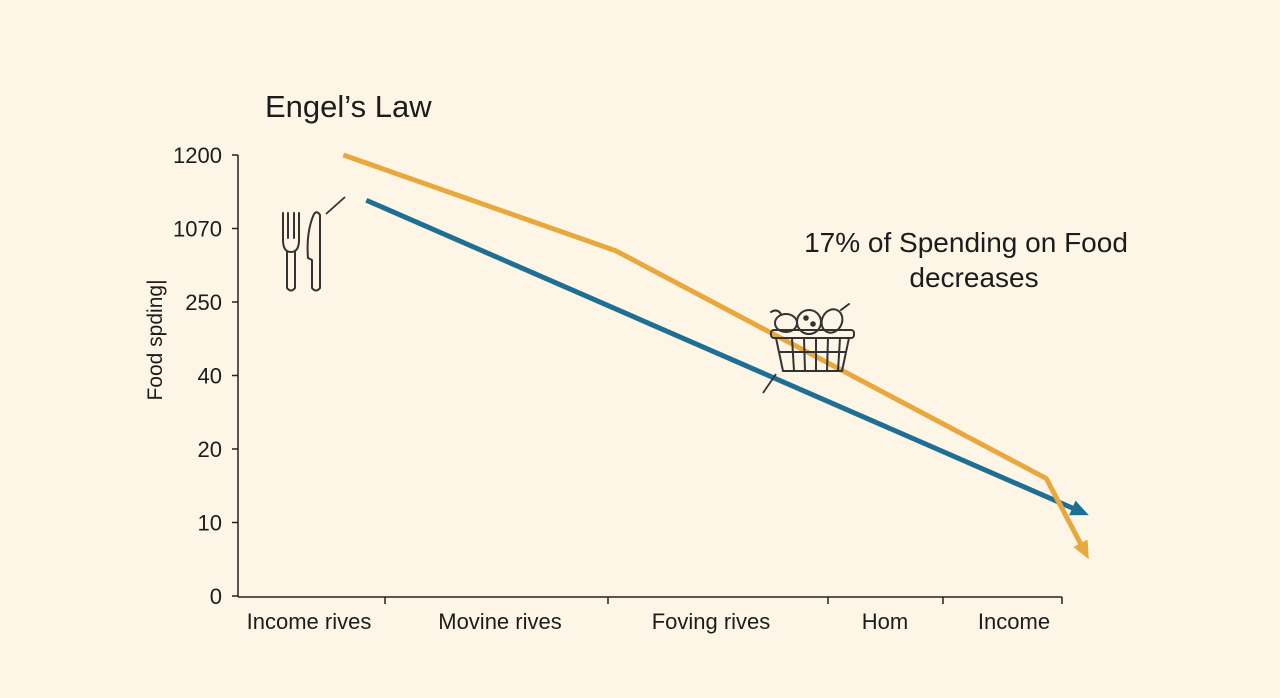 The image size is (1280, 698). I want to click on y-tick-label: 20, so click(210, 449).